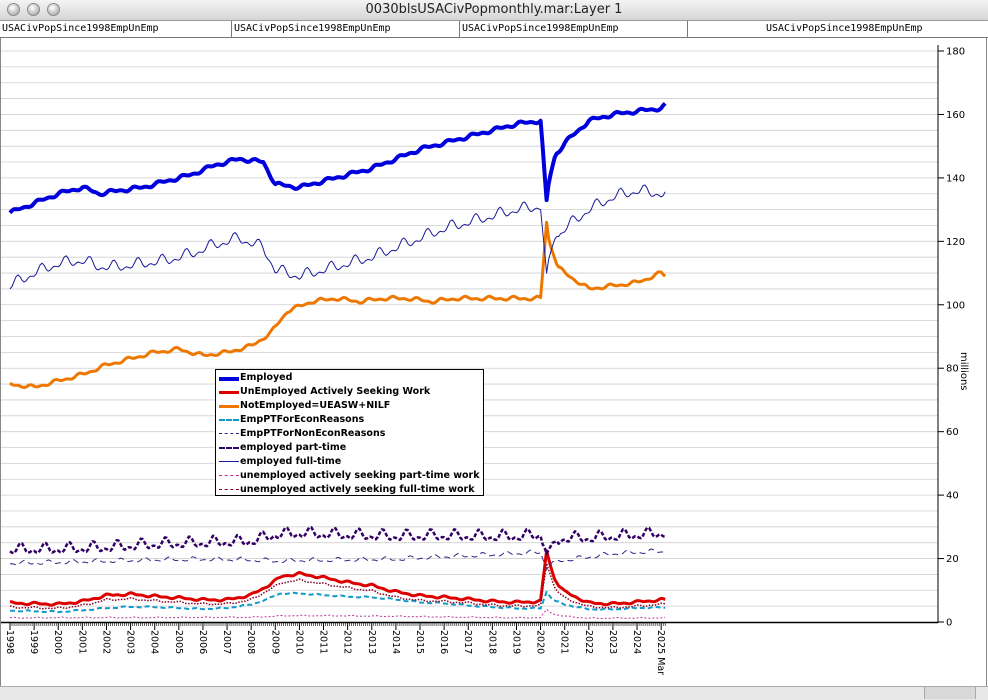 This screenshot has height=700, width=988. What do you see at coordinates (250, 642) in the screenshot?
I see `x-tick-label: 2008` at bounding box center [250, 642].